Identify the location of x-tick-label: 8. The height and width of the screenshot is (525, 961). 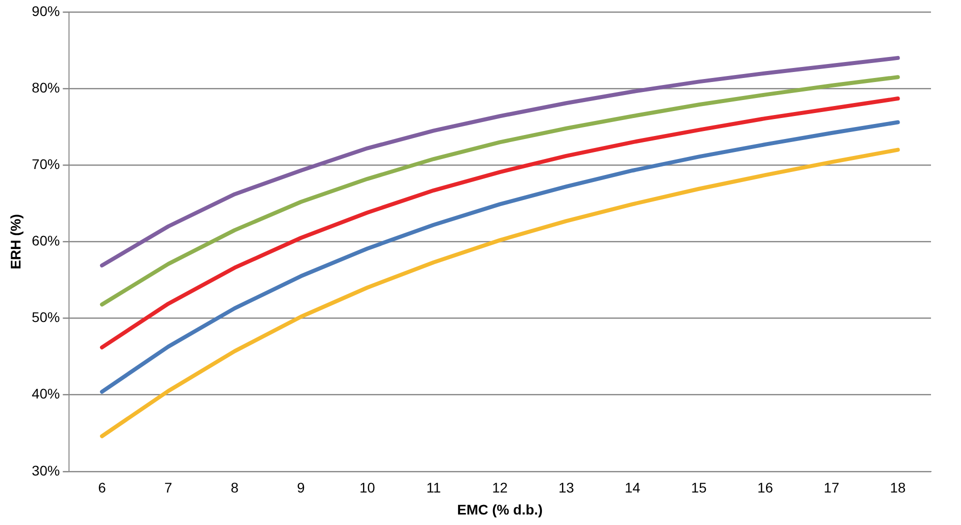
(234, 488).